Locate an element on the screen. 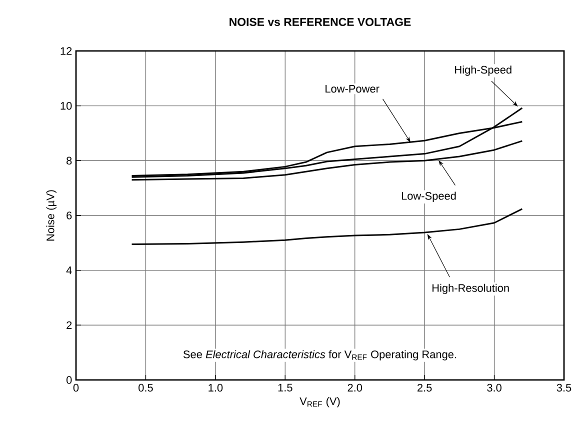 This screenshot has width=576, height=447. y-tick-label: 0 is located at coordinates (69, 380).